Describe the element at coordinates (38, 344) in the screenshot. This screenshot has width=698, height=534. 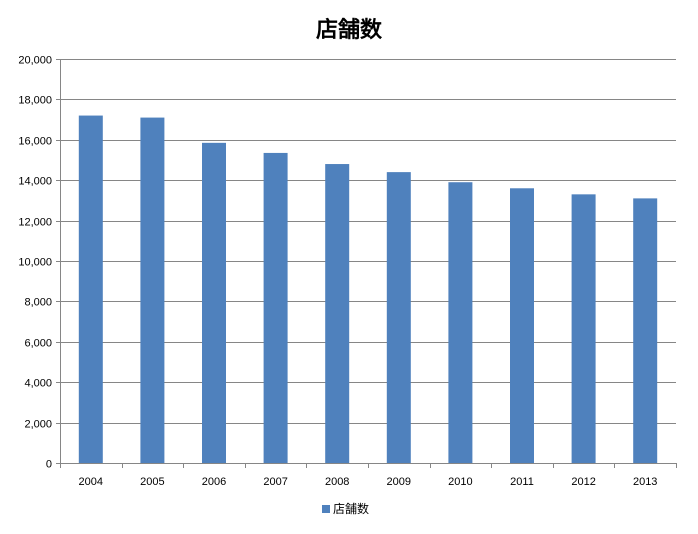
I see `y-tick-label: 6,000` at that location.